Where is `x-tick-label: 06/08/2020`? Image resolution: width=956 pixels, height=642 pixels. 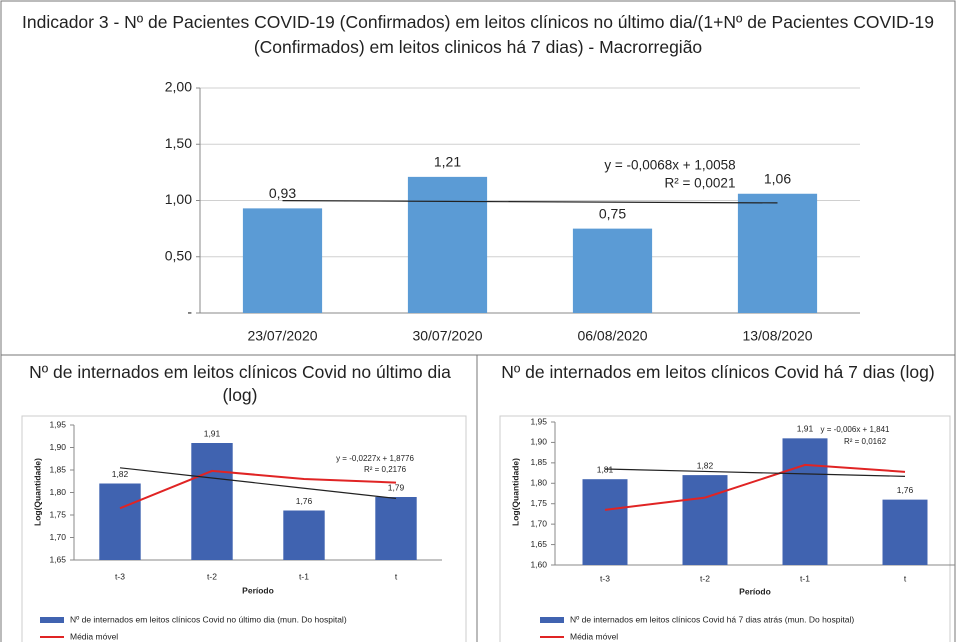 x-tick-label: 06/08/2020 is located at coordinates (612, 336).